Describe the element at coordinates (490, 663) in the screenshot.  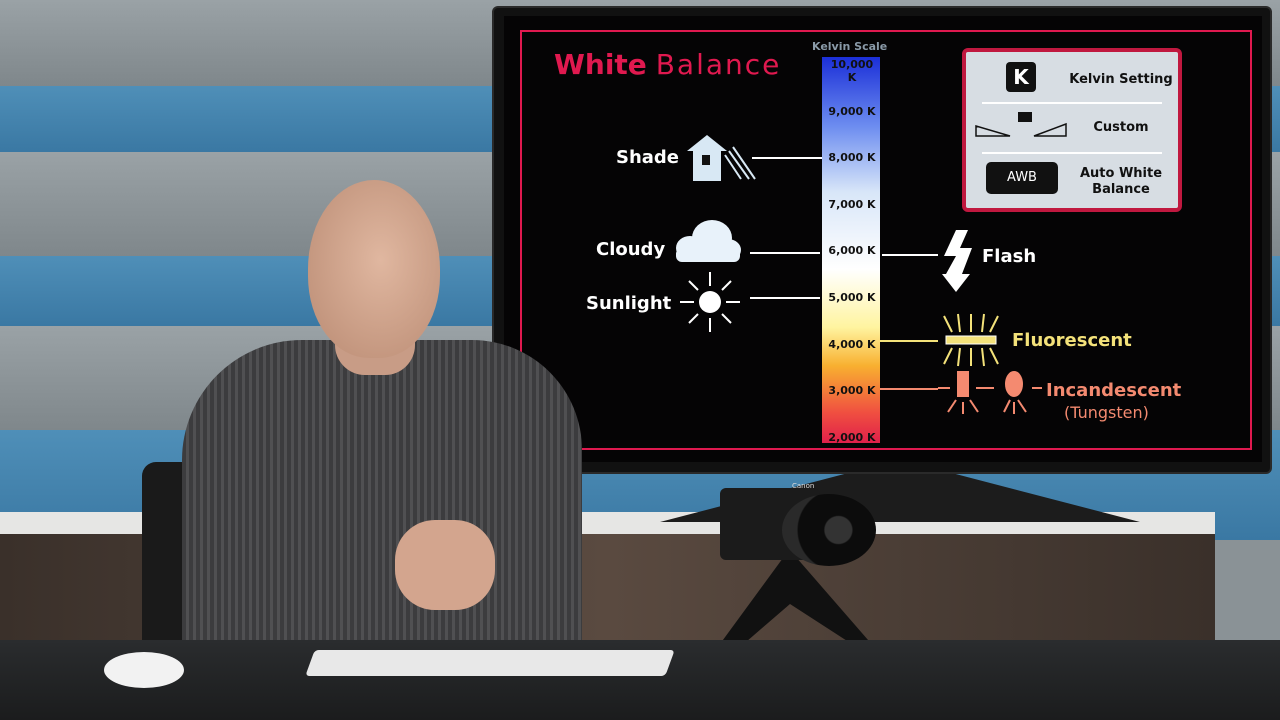
I see `keyboard` at that location.